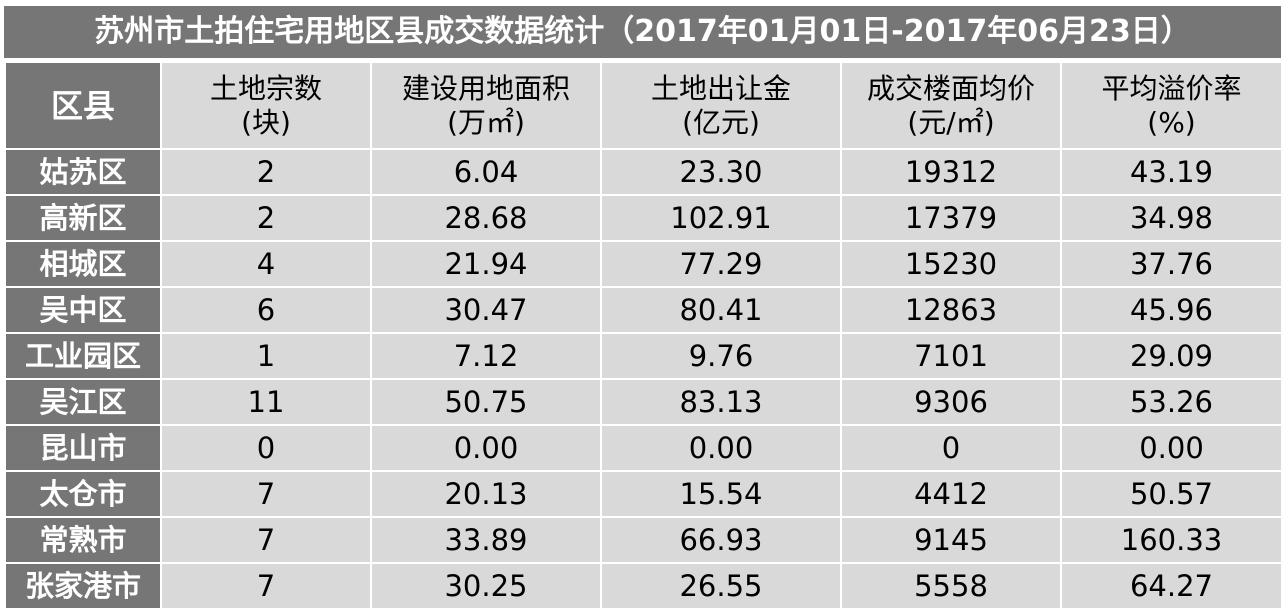  I want to click on header-label: 建设用地面积, so click(485, 88).